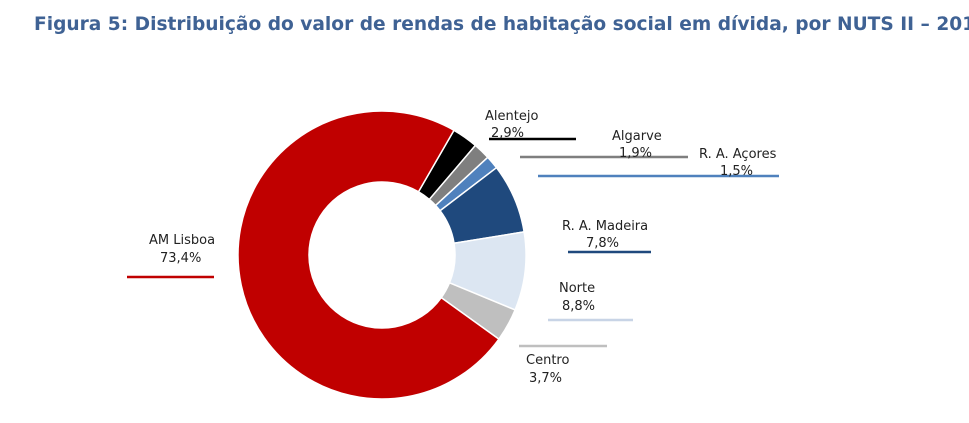  I want to click on label-name-norte: Norte, so click(577, 288).